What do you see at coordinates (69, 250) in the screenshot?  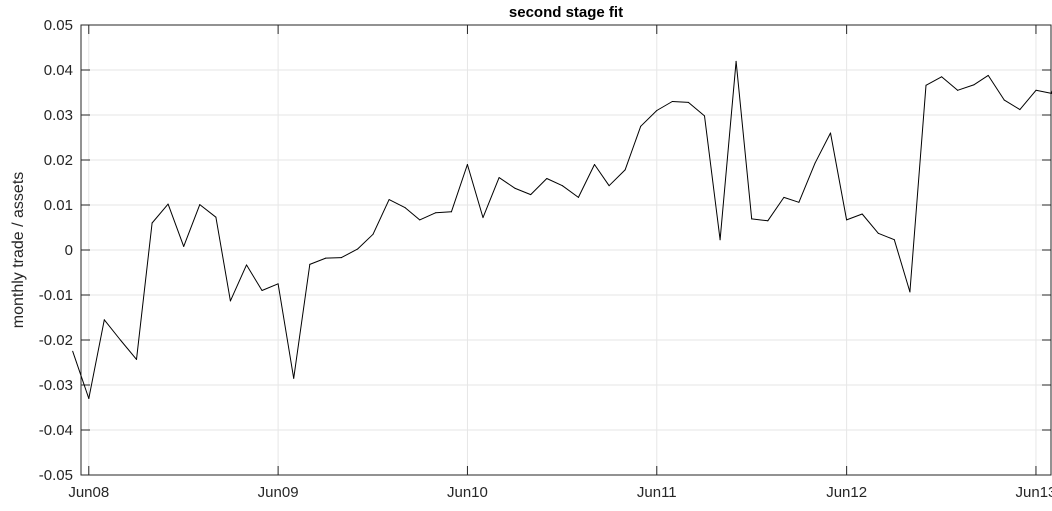 I see `y-tick-label: 0` at bounding box center [69, 250].